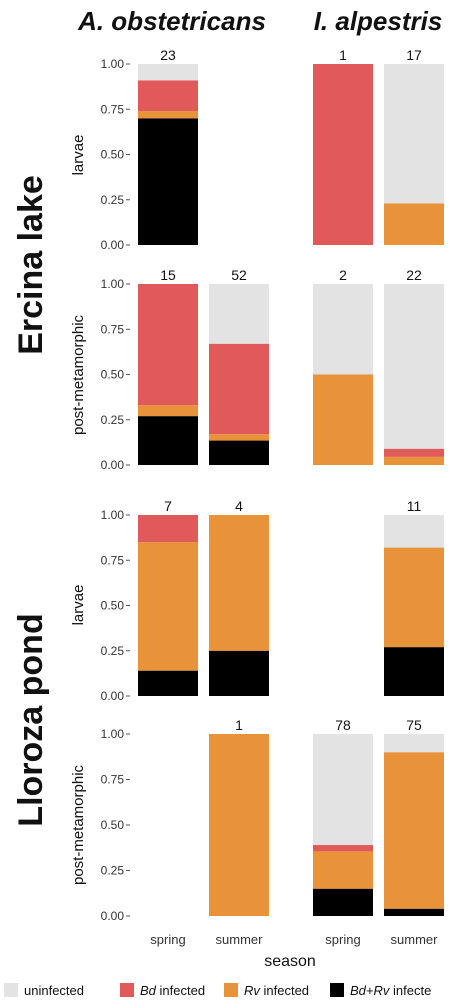 This screenshot has width=456, height=1002. What do you see at coordinates (414, 55) in the screenshot?
I see `bar-count-label: 17` at bounding box center [414, 55].